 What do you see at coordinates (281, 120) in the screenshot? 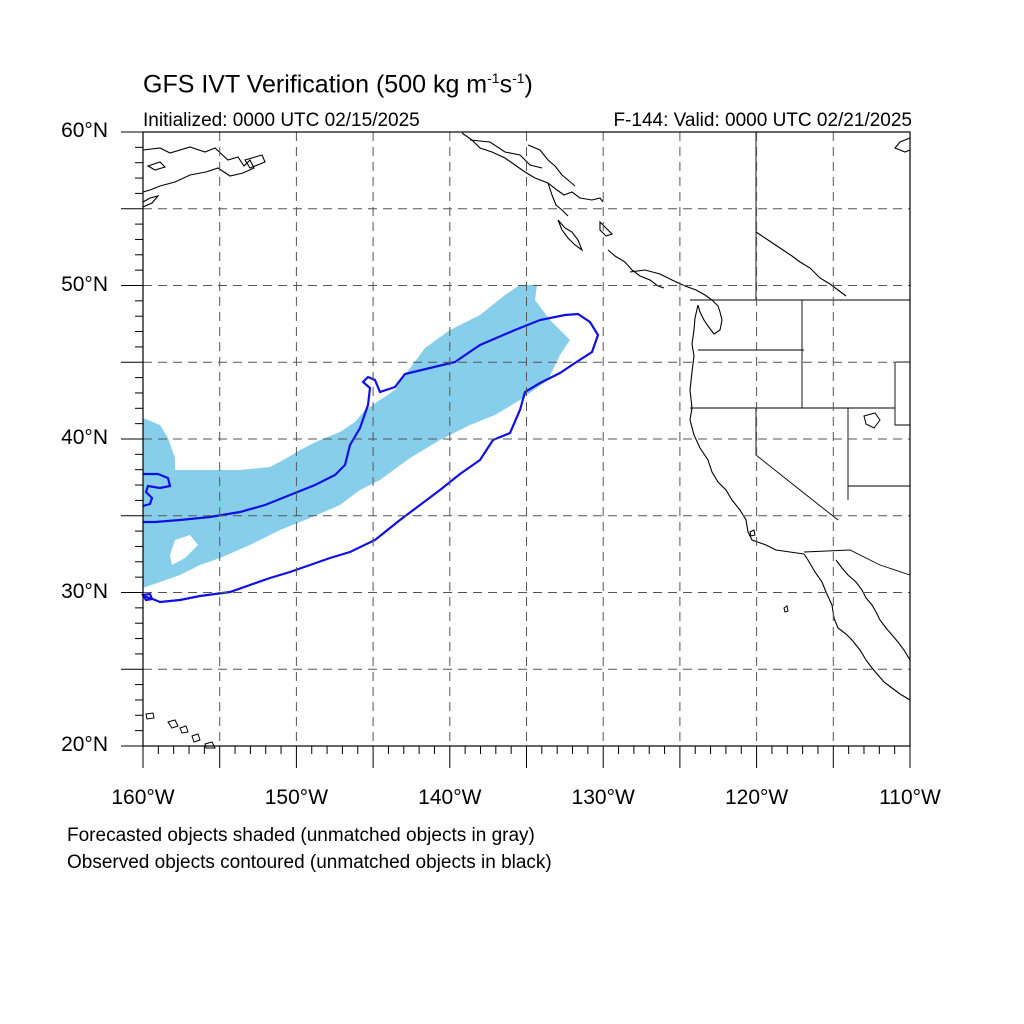
I see `initialized-time: Initialized: 0000 UTC 02/15/2025` at bounding box center [281, 120].